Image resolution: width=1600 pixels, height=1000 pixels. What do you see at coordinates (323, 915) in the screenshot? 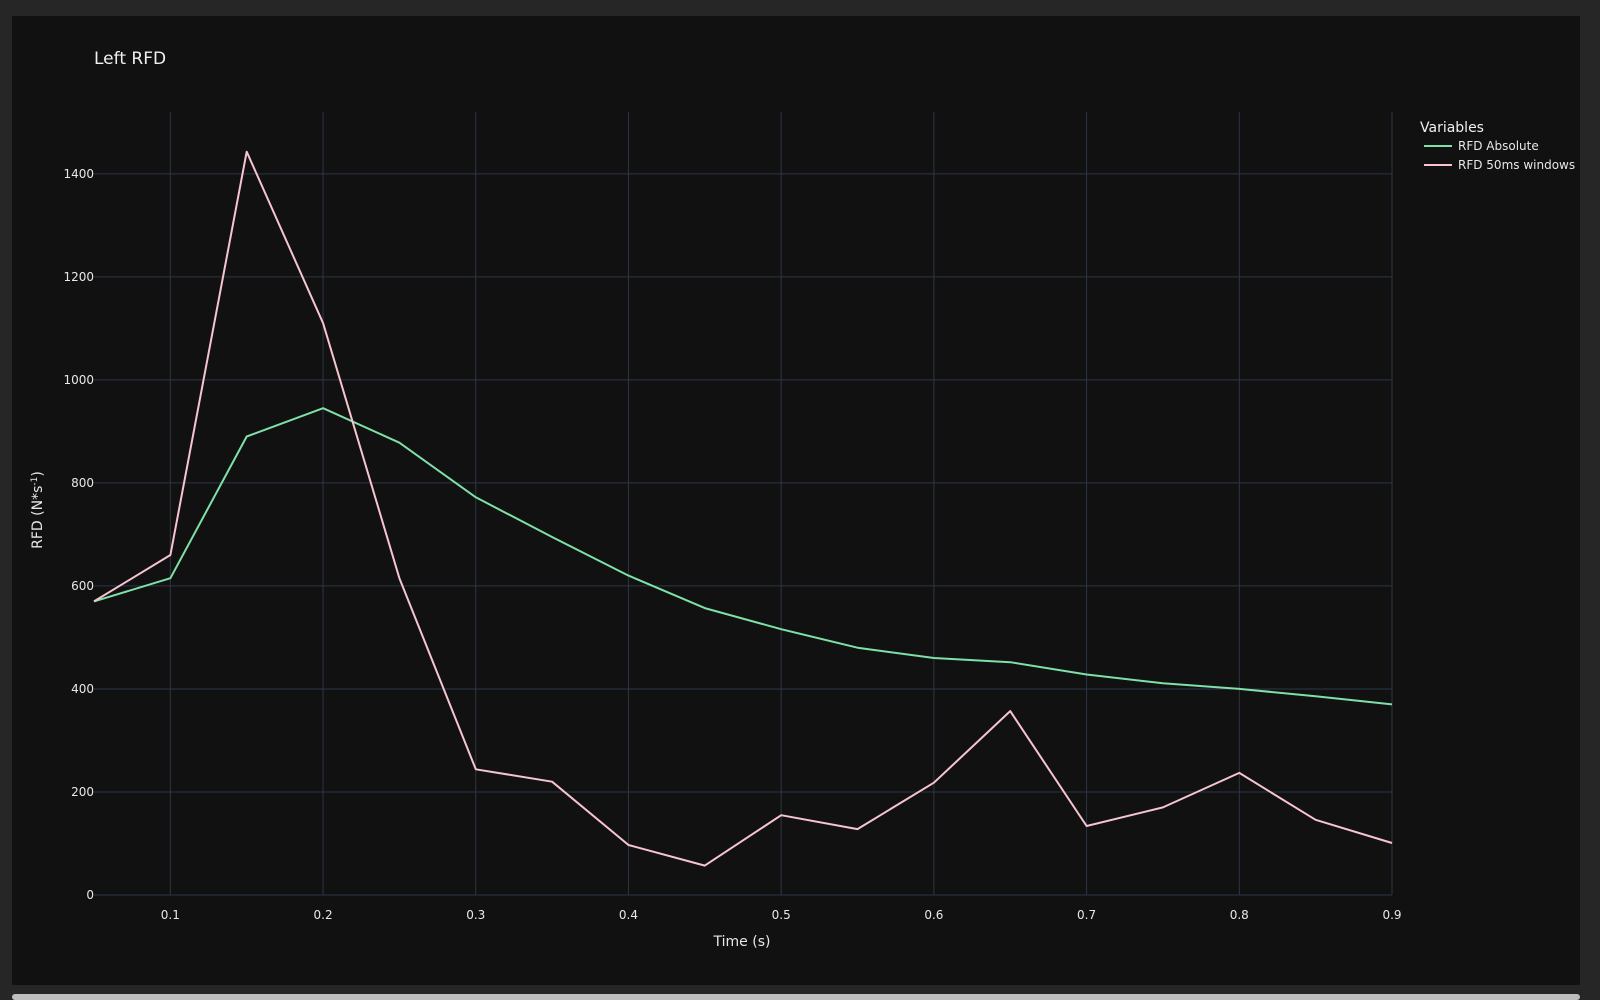
I see `x-tick-label: 0.2` at bounding box center [323, 915].